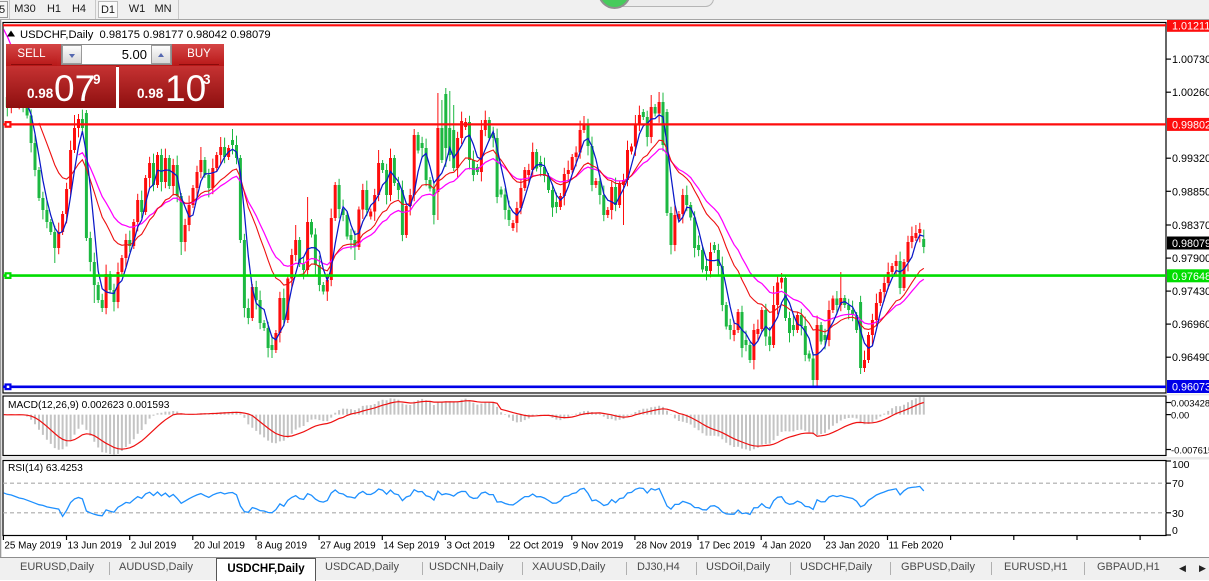  I want to click on svg-text: 0.97430, so click(1190, 292).